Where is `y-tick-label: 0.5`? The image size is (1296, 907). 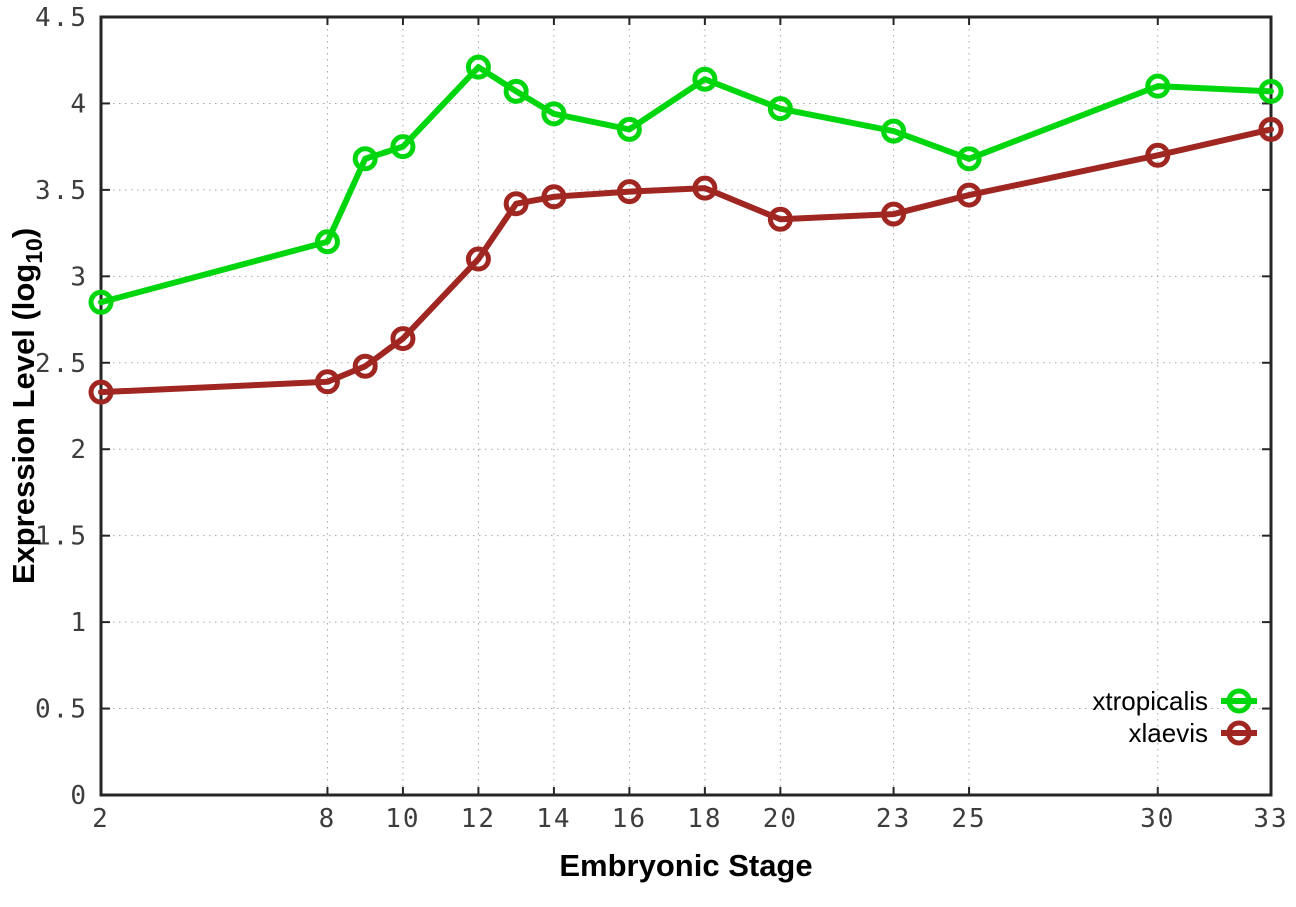
y-tick-label: 0.5 is located at coordinates (61, 710).